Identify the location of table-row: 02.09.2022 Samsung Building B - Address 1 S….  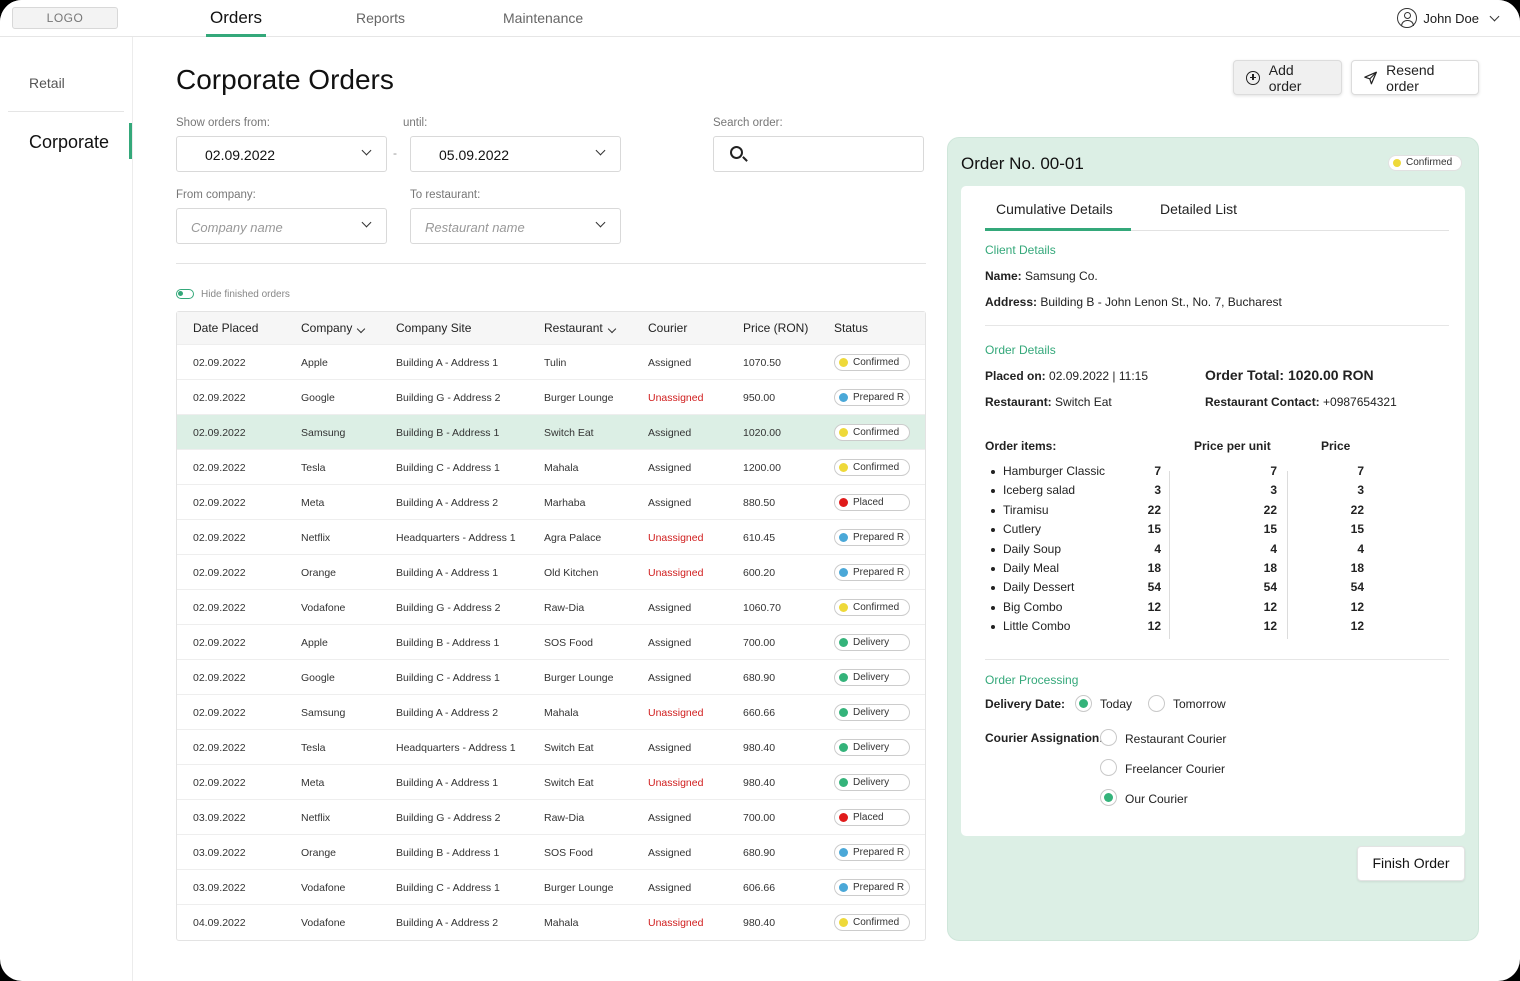
(551, 431).